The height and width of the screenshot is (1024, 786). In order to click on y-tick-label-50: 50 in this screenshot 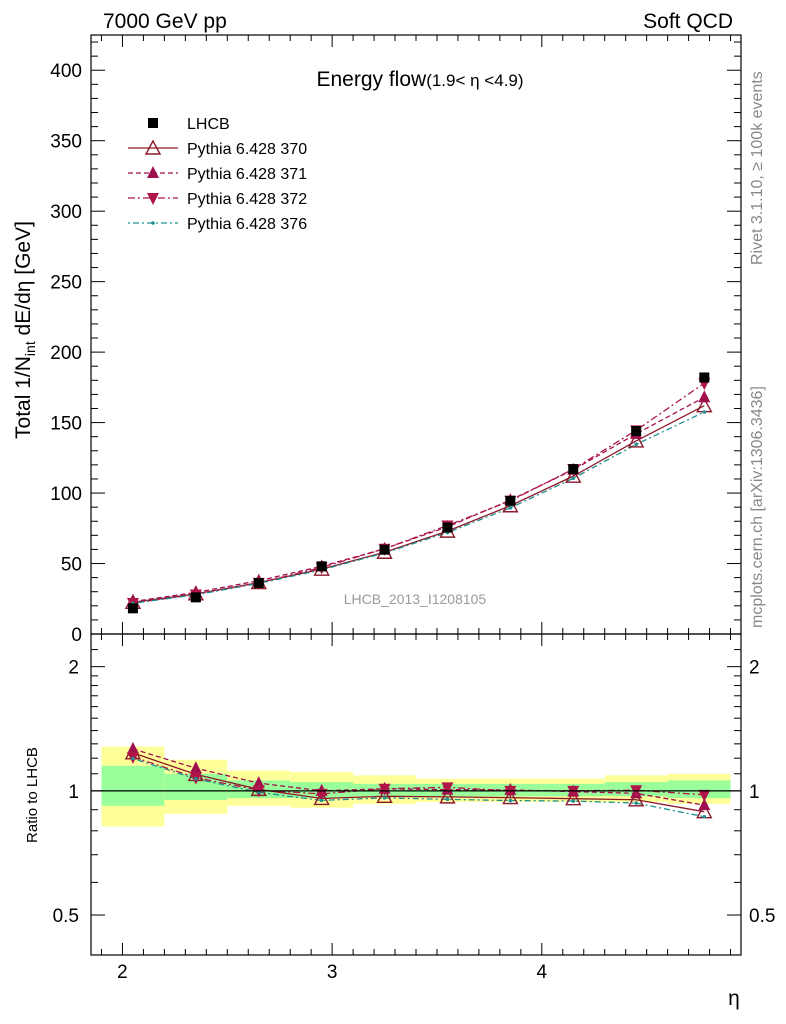, I will do `click(71, 565)`.